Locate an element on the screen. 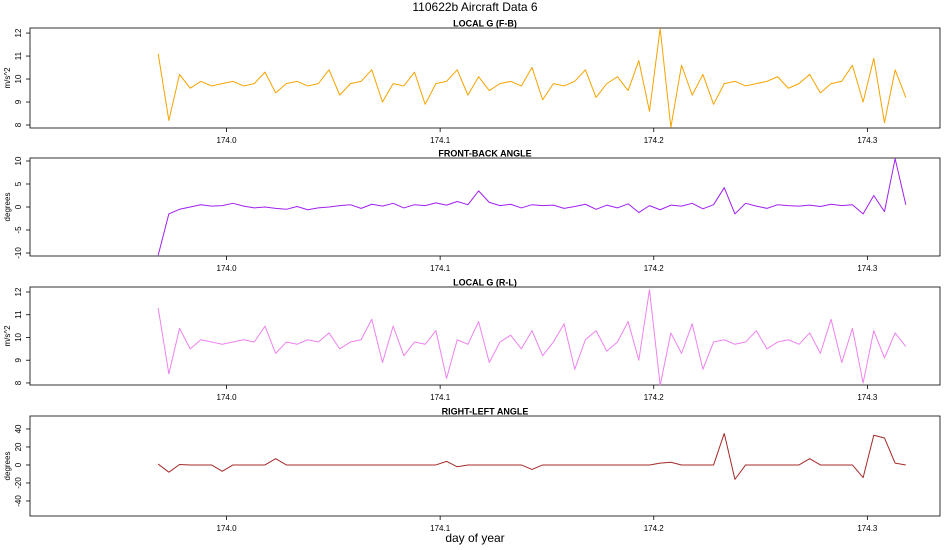 The image size is (950, 550). figure-title: 110622b Aircraft Data 6 is located at coordinates (475, 7).